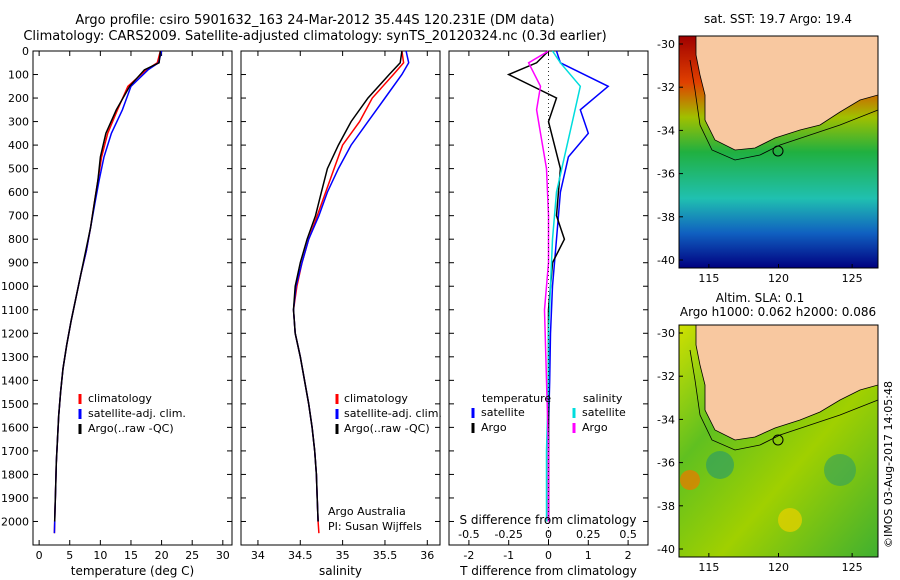  I want to click on differences-series-sat_s, so click(563, 286).